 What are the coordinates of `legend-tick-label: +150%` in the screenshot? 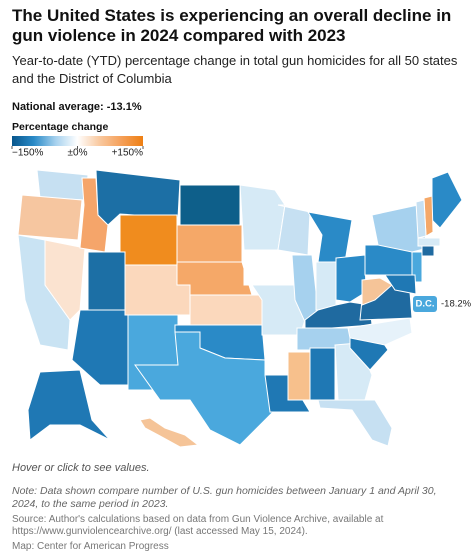 It's located at (128, 153).